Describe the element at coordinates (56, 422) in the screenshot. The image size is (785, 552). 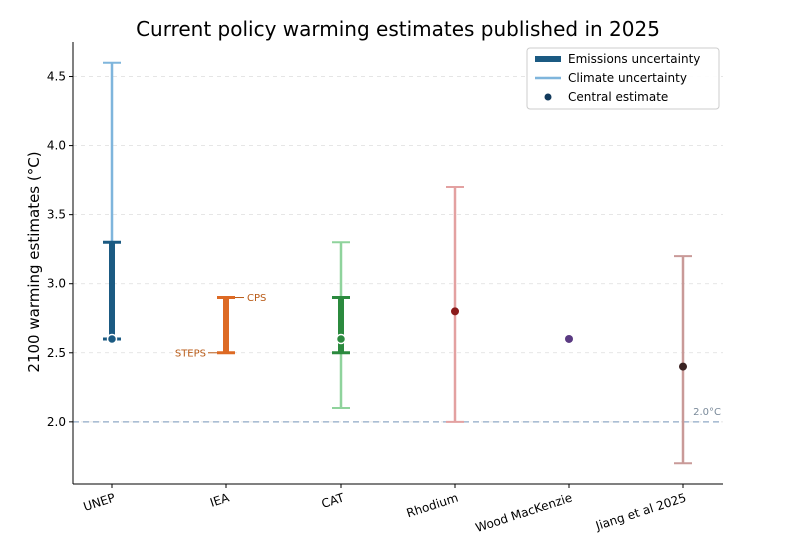
I see `y-tick-label: 2.0` at that location.